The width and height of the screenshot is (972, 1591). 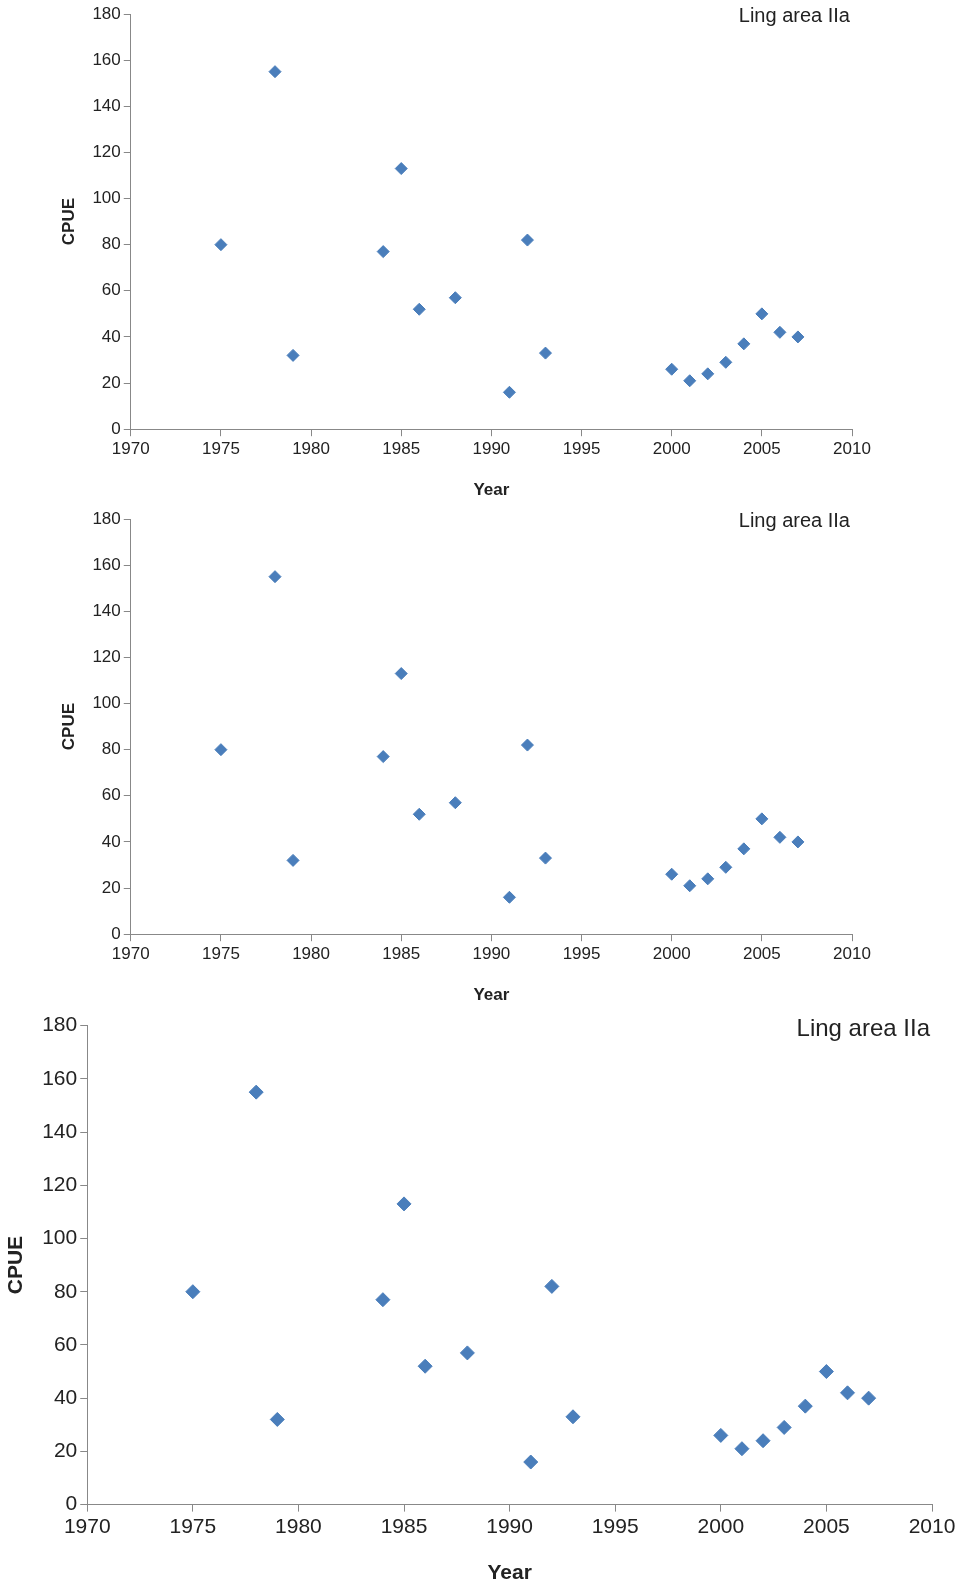 What do you see at coordinates (221, 954) in the screenshot?
I see `x-tick-label: 1975` at bounding box center [221, 954].